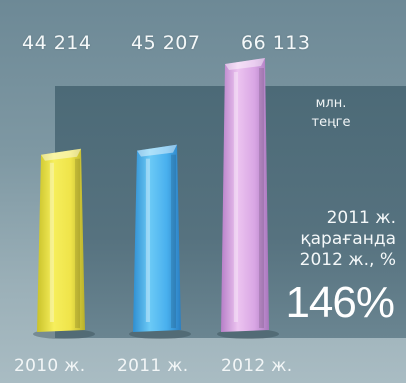  Describe the element at coordinates (340, 302) in the screenshot. I see `growth-percentage: 146%` at that location.